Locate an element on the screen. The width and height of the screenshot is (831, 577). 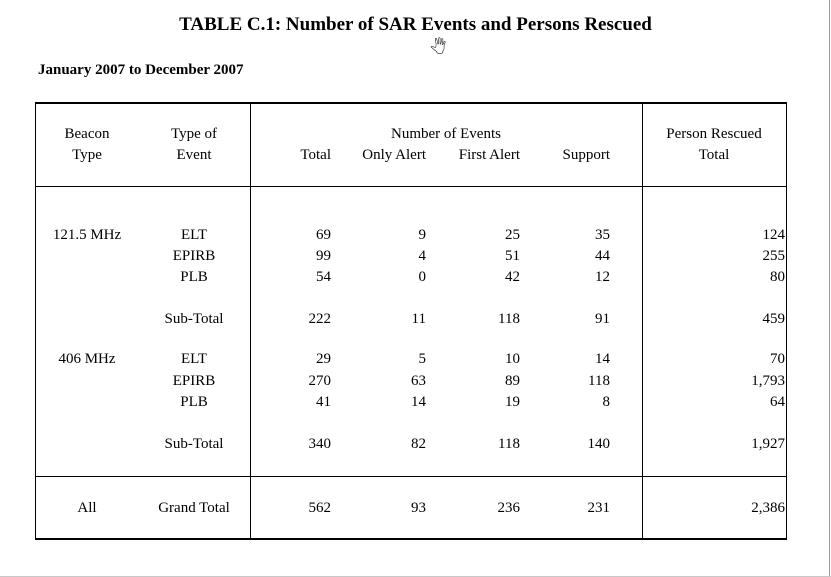
only-alert-cell: 0 is located at coordinates (422, 277).